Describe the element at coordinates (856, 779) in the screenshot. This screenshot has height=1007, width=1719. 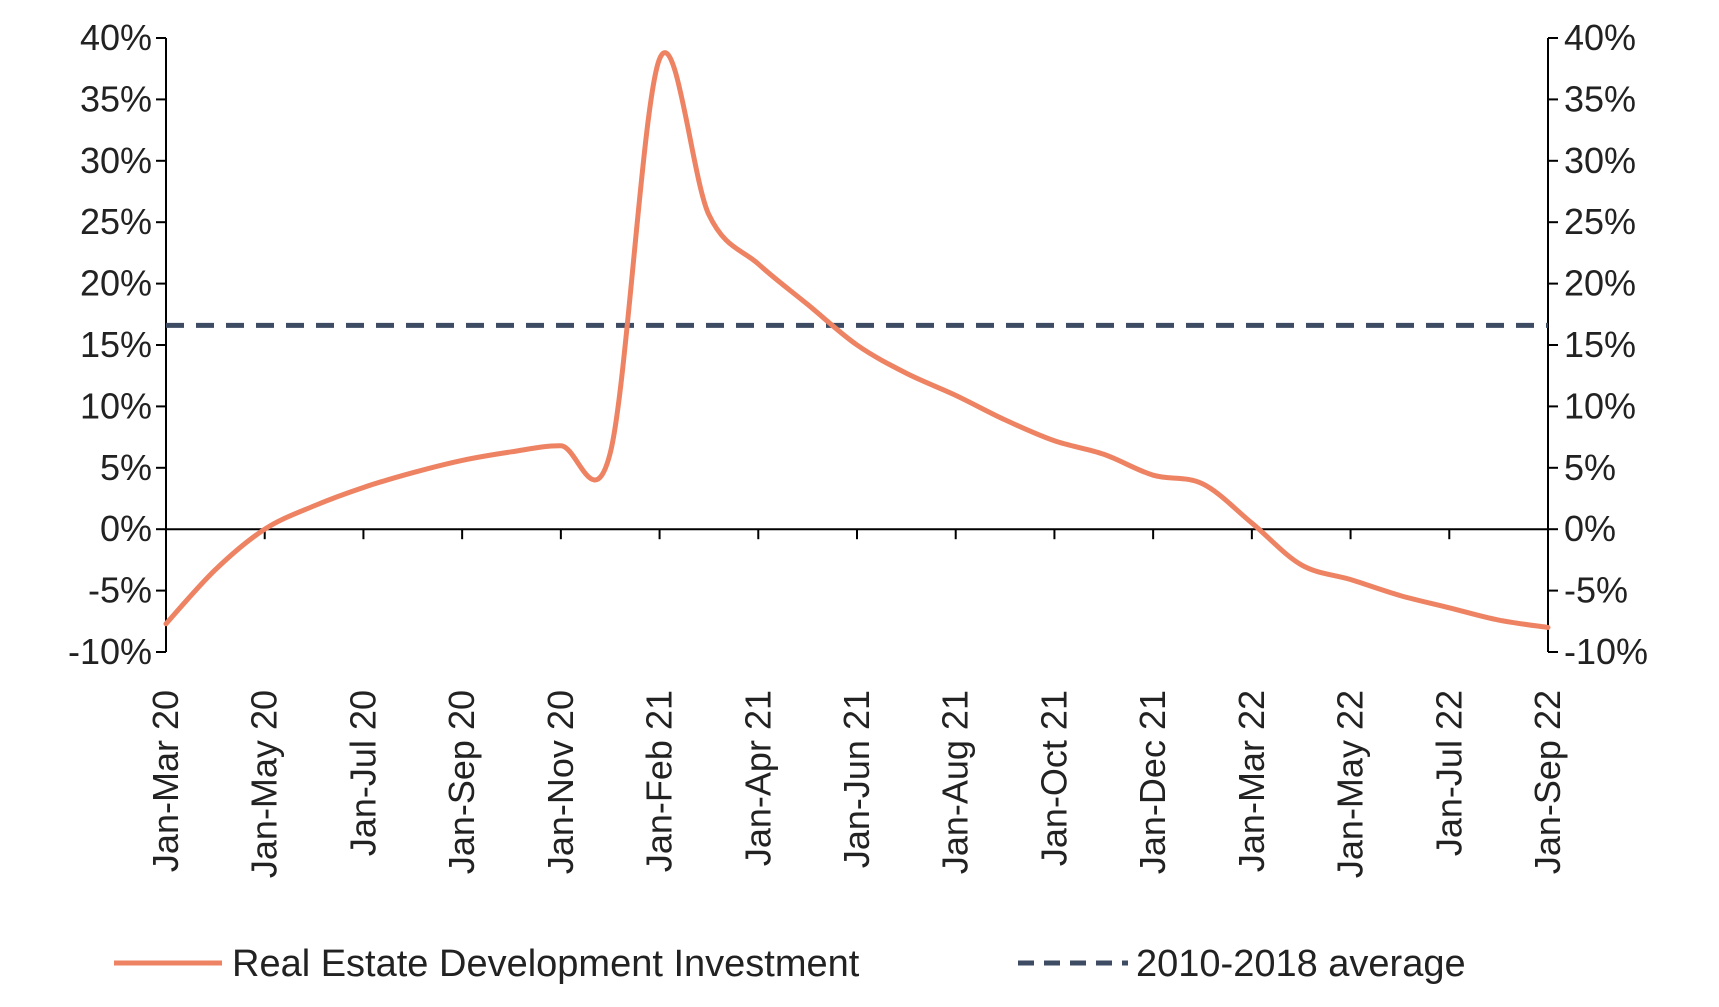
I see `x-tick-label: Jan-Jun 21` at that location.